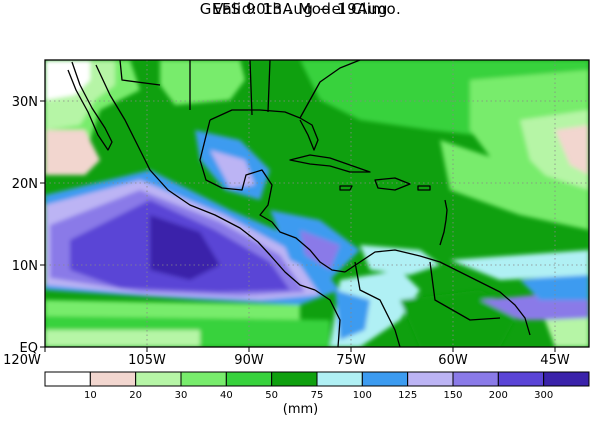 Image resolution: width=601 pixels, height=430 pixels. Describe the element at coordinates (29, 348) in the screenshot. I see `lat-label-eq: EQ` at that location.